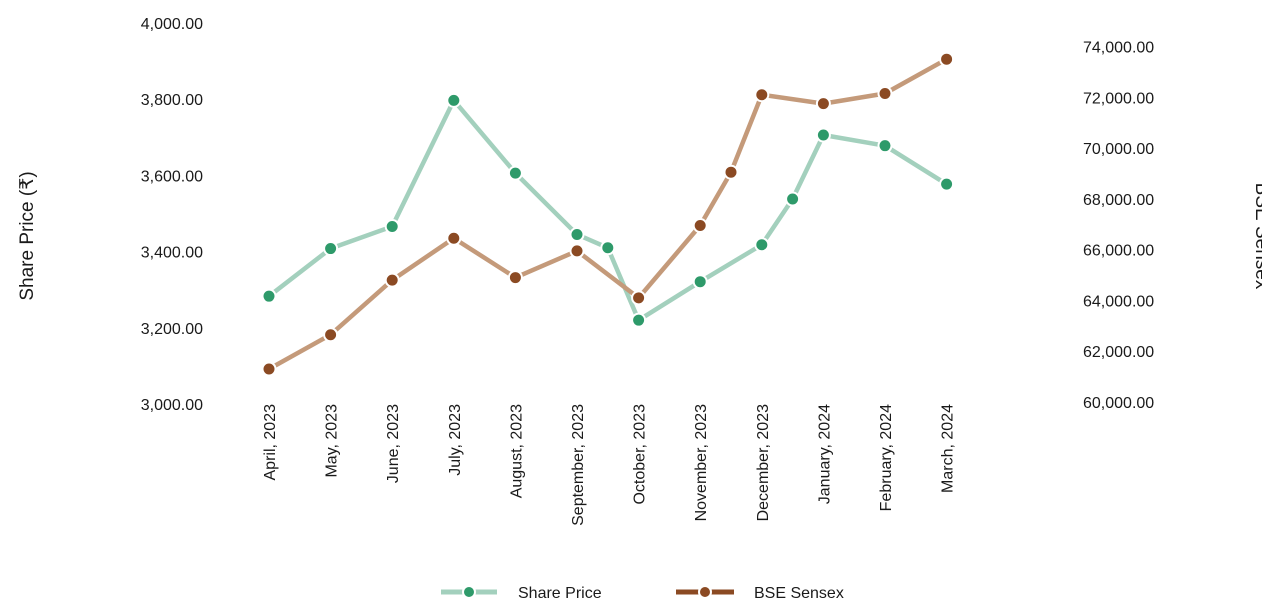  What do you see at coordinates (469, 592) in the screenshot?
I see `legend-swatch-share-price-marker` at bounding box center [469, 592].